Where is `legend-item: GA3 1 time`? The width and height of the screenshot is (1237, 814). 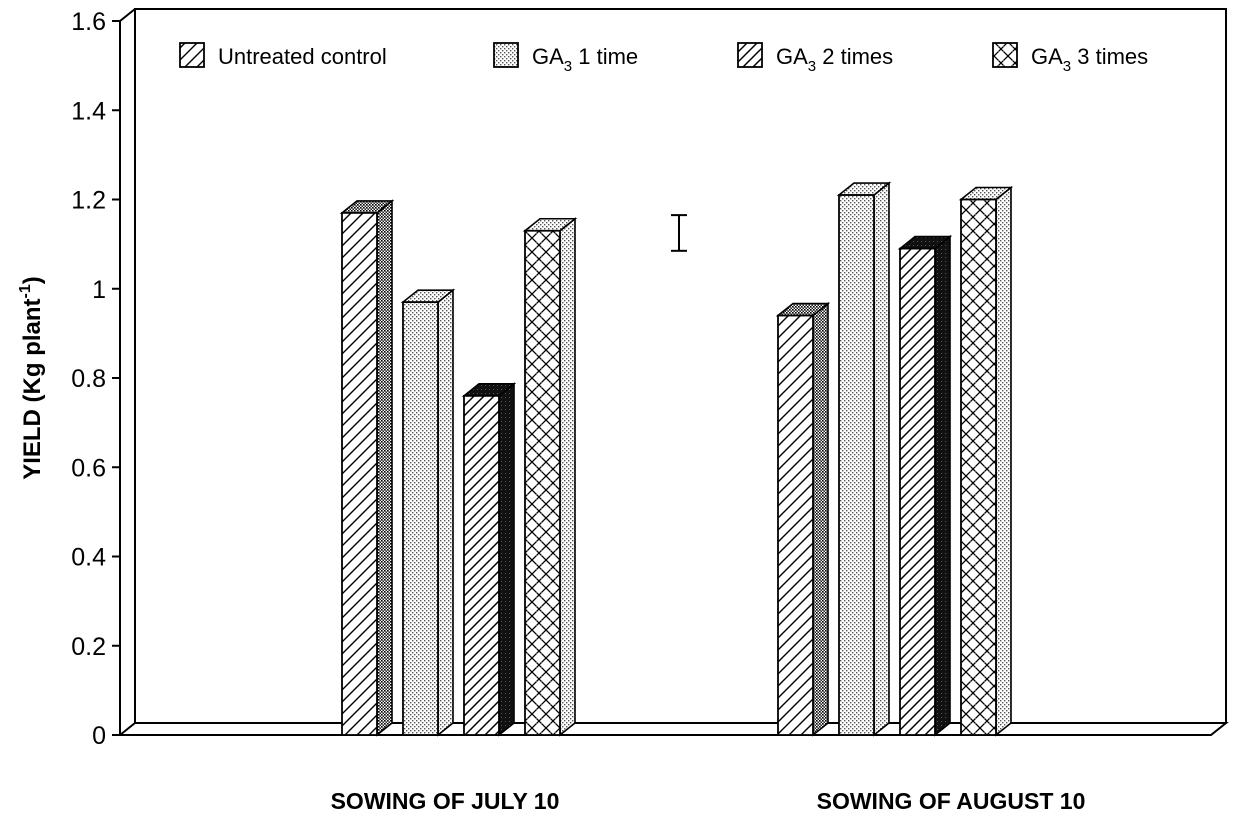
legend-item: GA3 1 time is located at coordinates (565, 58).